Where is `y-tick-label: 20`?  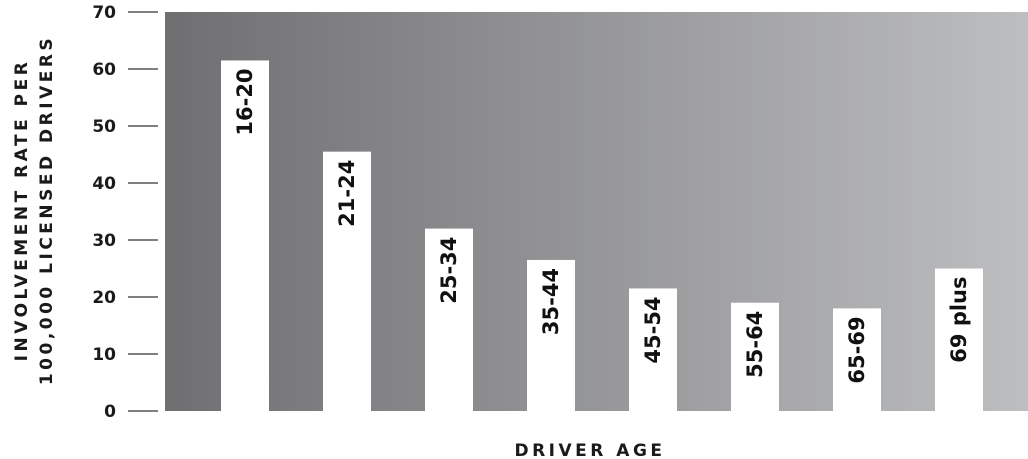
y-tick-label: 20 is located at coordinates (104, 298).